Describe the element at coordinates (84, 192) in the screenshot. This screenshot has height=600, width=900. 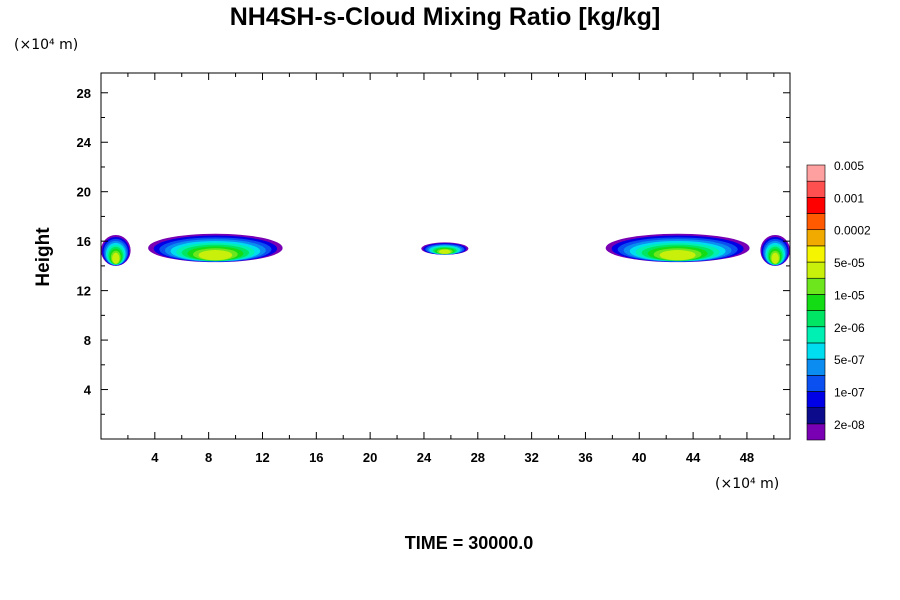
I see `y-tick-label: 20` at that location.